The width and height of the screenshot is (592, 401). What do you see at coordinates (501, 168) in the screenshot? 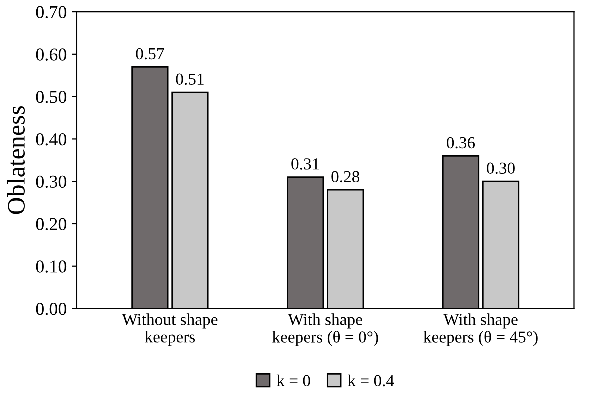
I see `data-label: 0.30` at bounding box center [501, 168].